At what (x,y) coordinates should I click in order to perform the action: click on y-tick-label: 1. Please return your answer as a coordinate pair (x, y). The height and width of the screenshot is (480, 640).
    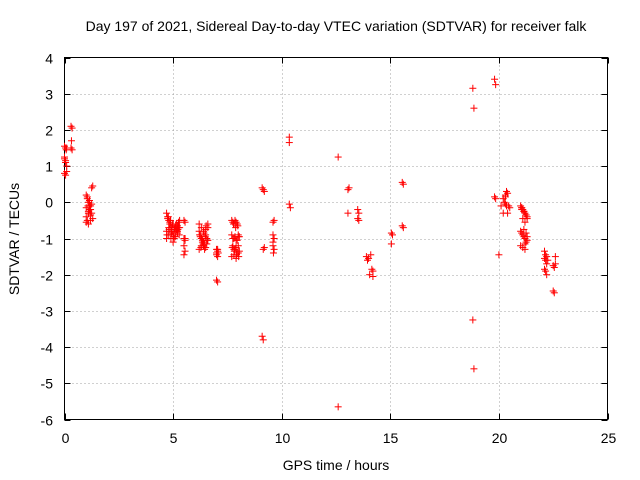
    Looking at the image, I should click on (49, 167).